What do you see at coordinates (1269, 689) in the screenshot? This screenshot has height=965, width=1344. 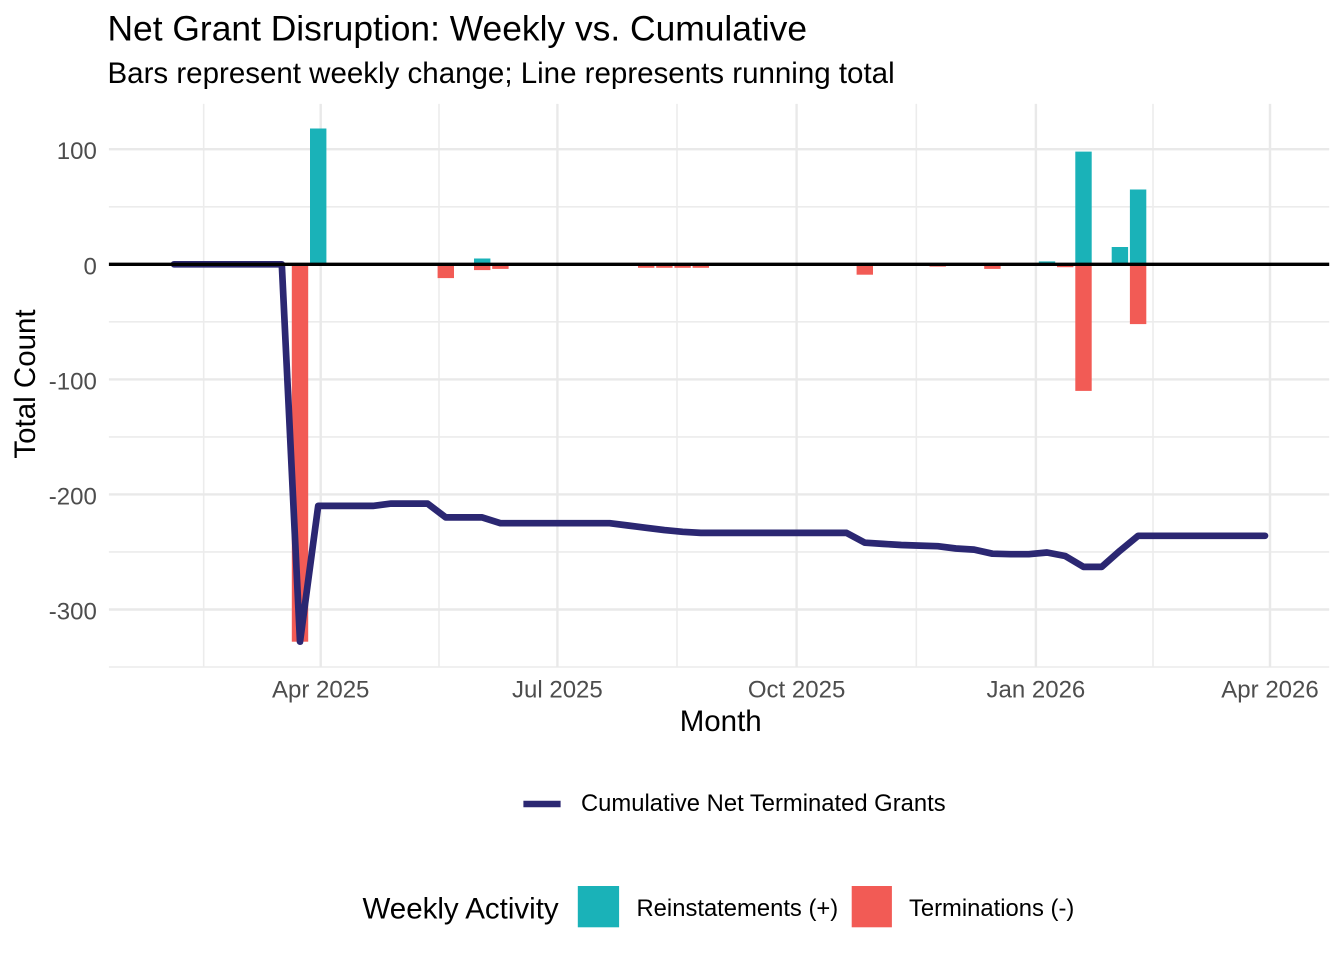 I see `svg-text: Apr 2026` at bounding box center [1269, 689].